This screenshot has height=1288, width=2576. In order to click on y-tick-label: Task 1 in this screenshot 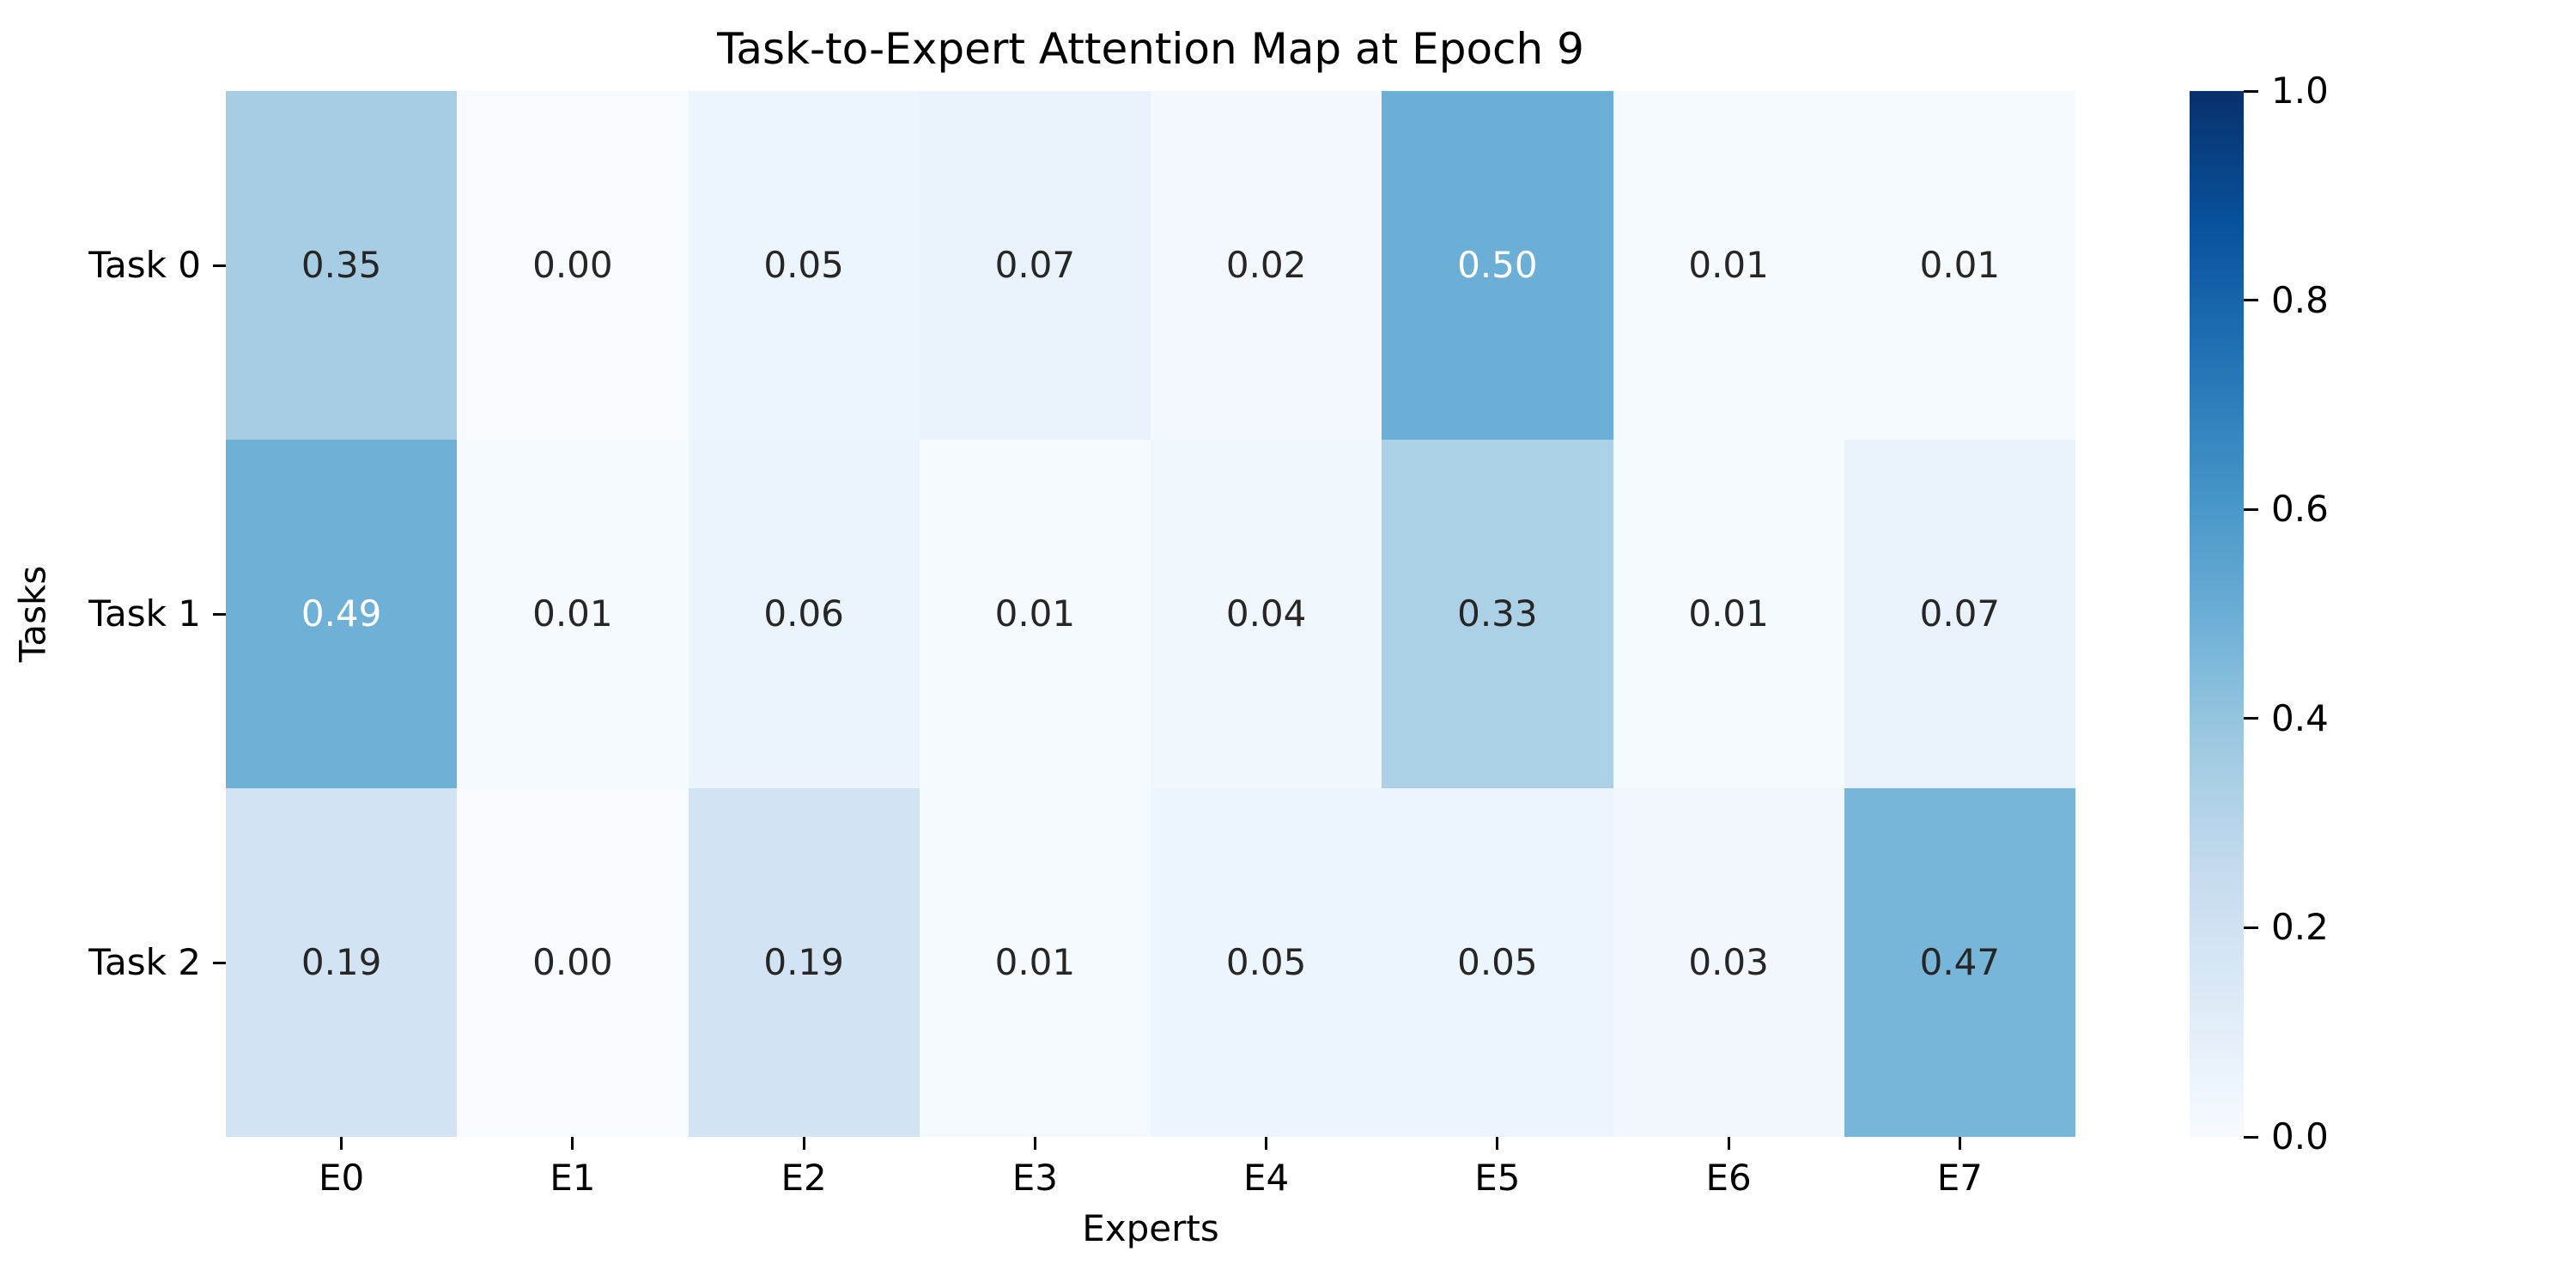, I will do `click(144, 614)`.